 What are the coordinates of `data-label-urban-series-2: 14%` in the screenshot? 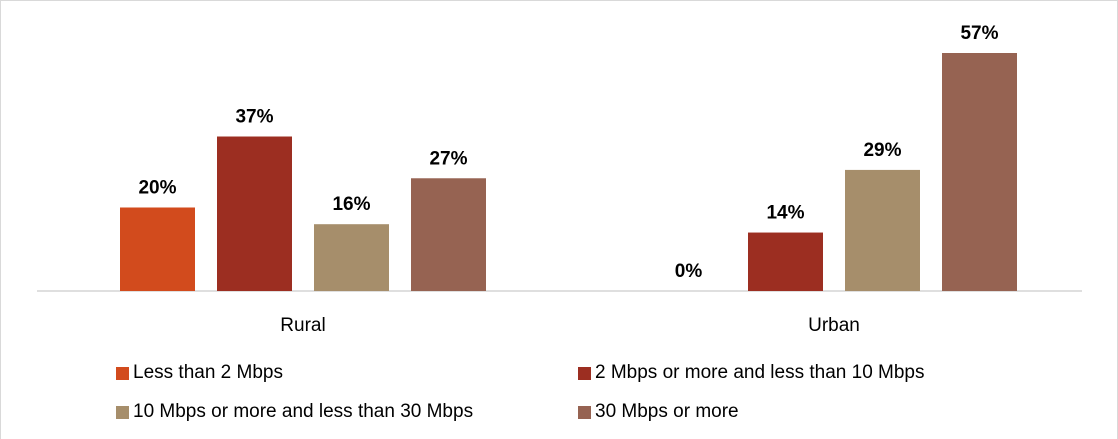 It's located at (785, 213).